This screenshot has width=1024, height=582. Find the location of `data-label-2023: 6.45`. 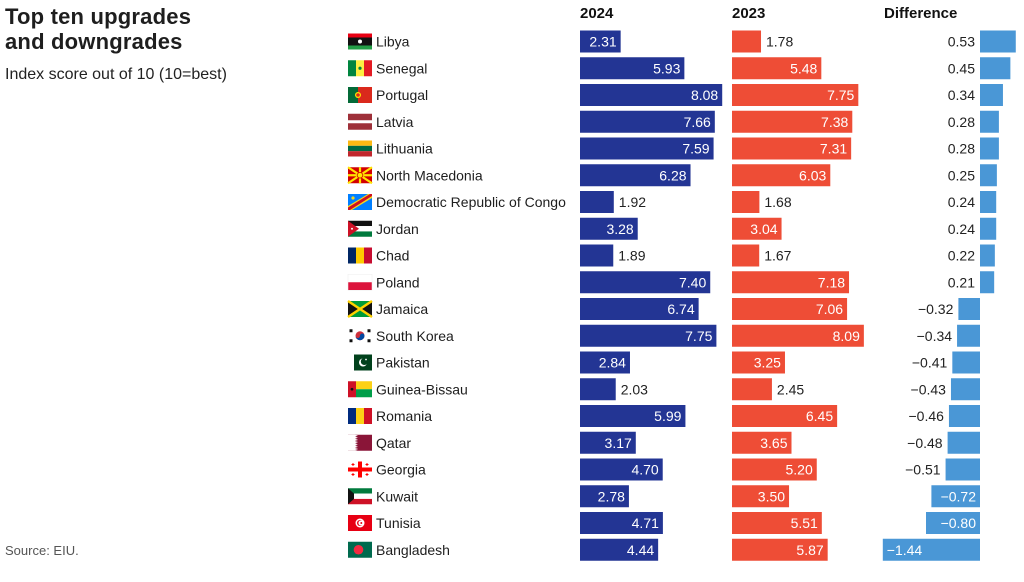

data-label-2023: 6.45 is located at coordinates (819, 416).